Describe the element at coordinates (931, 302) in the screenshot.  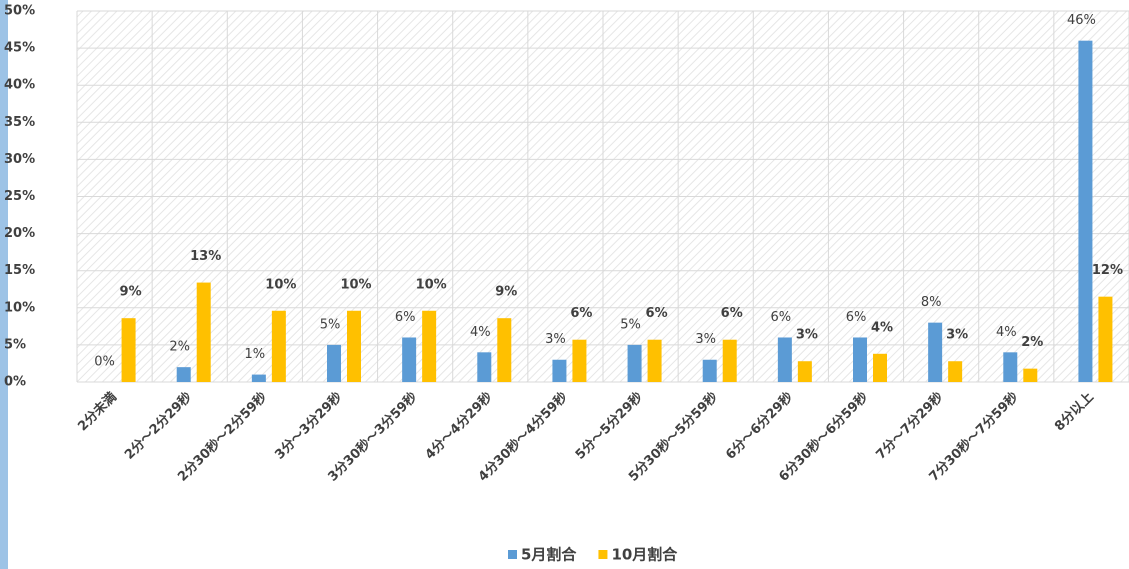
I see `data-label: 8%` at that location.